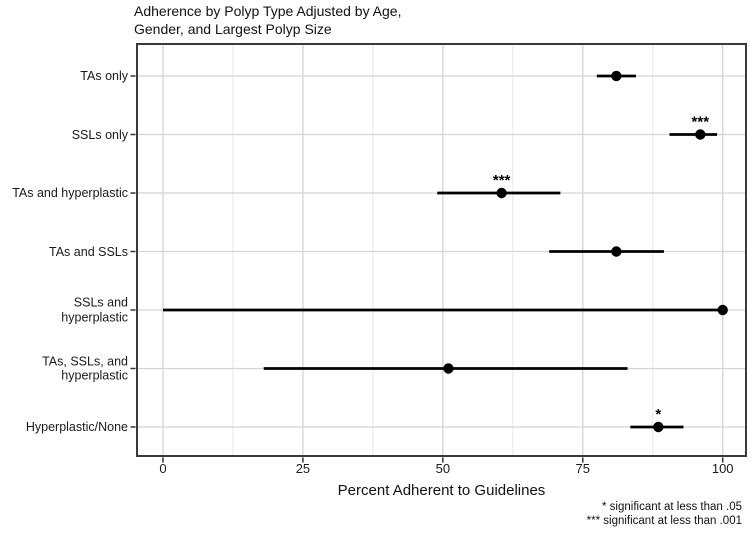 The width and height of the screenshot is (750, 538). I want to click on footnote-significant-05: * significant at less than .05, so click(672, 507).